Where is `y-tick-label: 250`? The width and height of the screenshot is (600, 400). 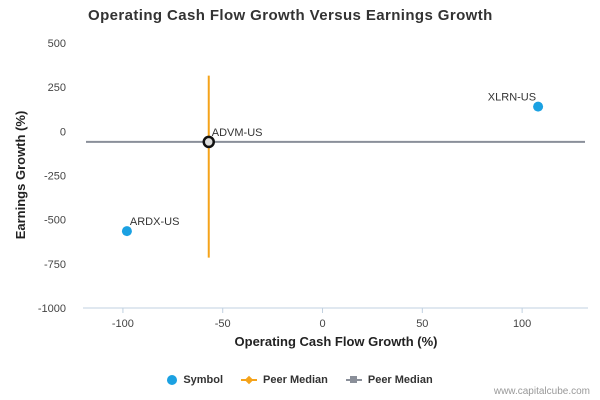 y-tick-label: 250 is located at coordinates (57, 88).